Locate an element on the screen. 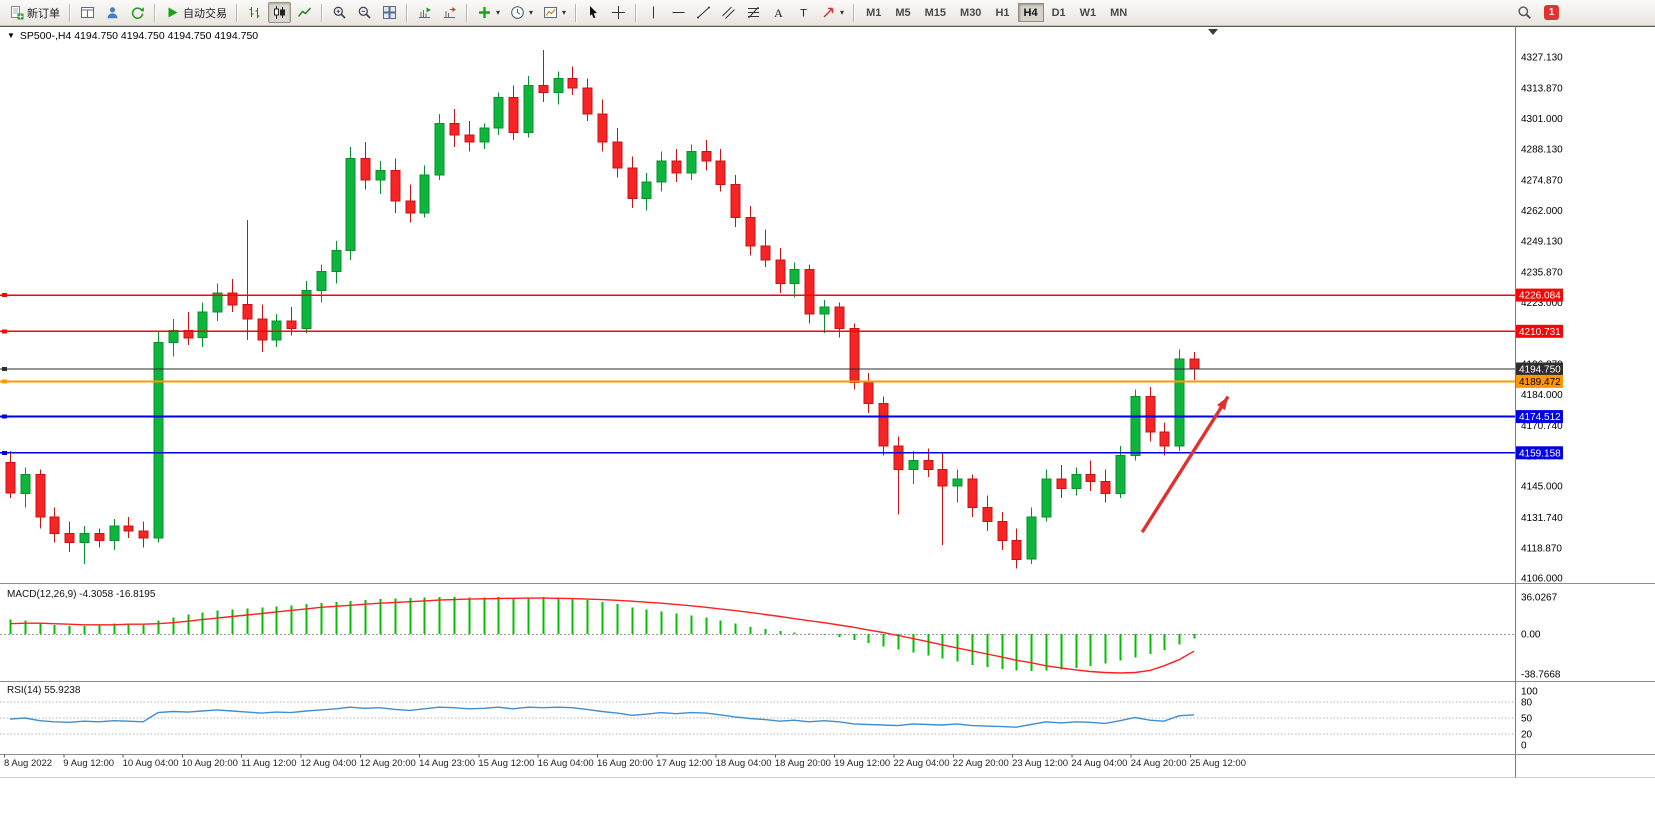 The height and width of the screenshot is (819, 1655). candles-icon is located at coordinates (279, 12).